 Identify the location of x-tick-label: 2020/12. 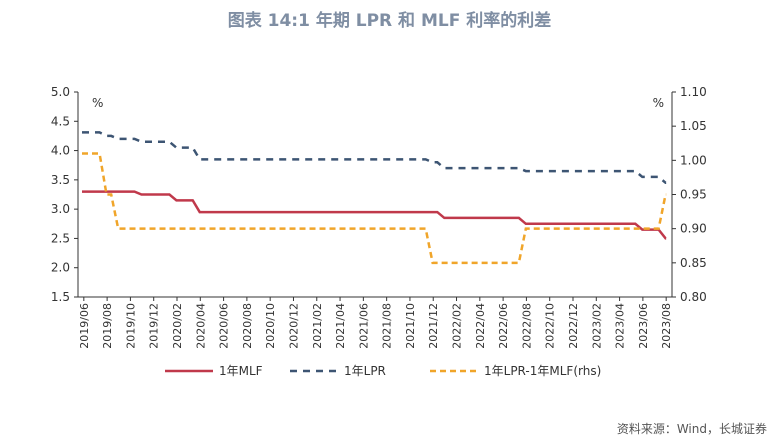
(293, 326).